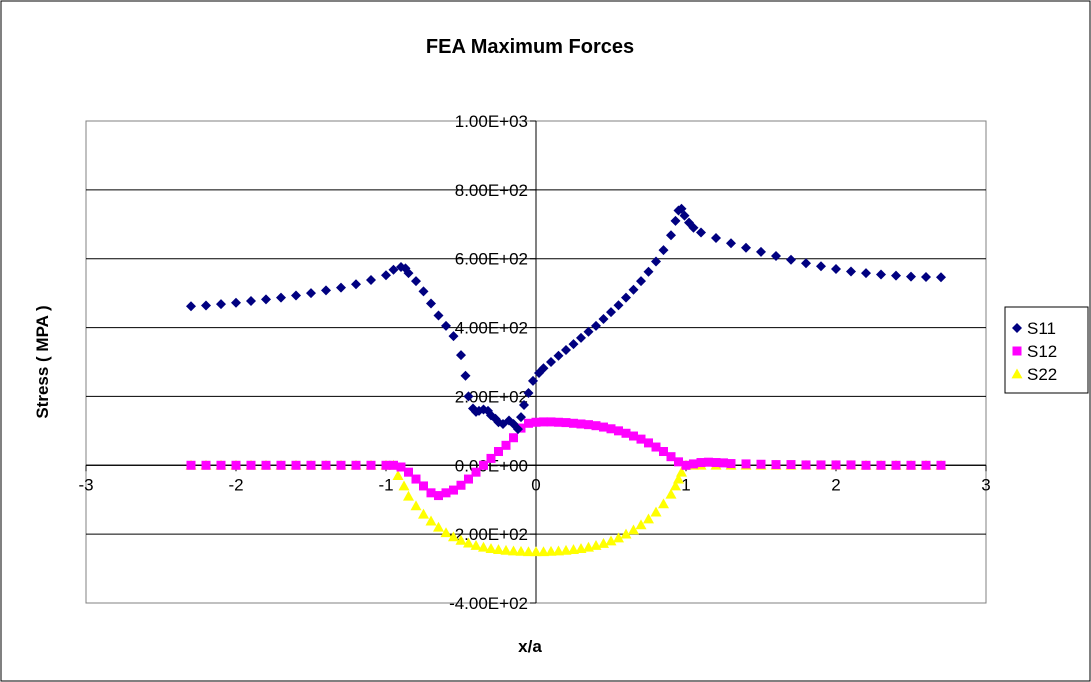  I want to click on legend-label: S22, so click(1042, 374).